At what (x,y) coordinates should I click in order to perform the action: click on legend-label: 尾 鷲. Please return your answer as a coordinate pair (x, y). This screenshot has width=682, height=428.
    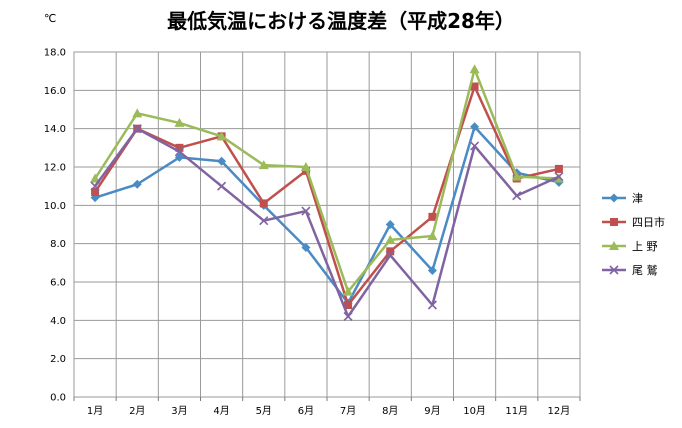
    Looking at the image, I should click on (645, 270).